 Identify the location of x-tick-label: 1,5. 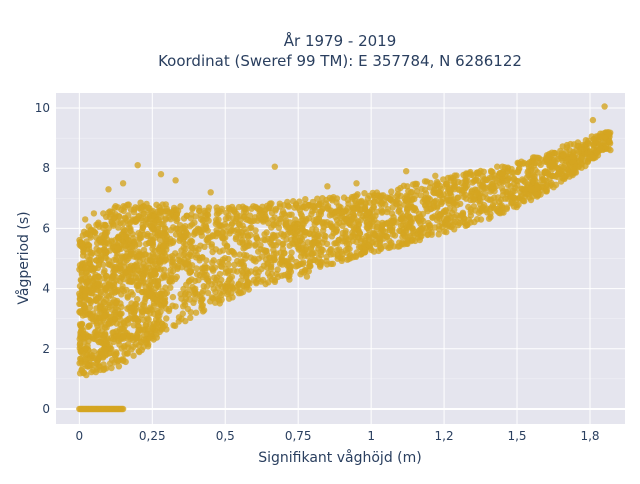
(516, 436).